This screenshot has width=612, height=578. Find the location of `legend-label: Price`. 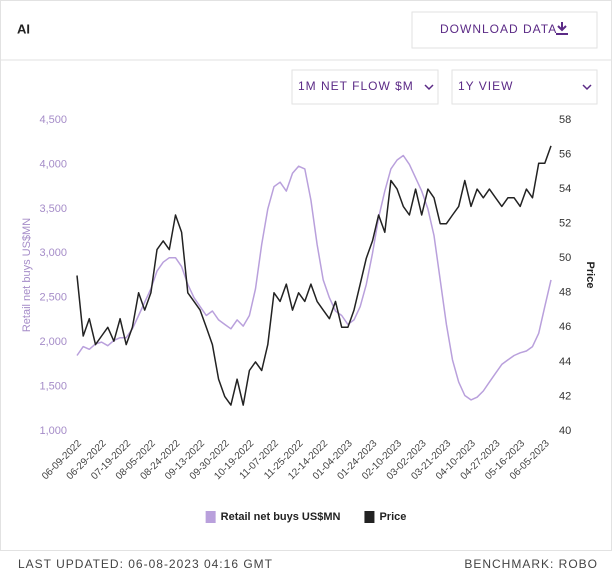

legend-label: Price is located at coordinates (392, 517).